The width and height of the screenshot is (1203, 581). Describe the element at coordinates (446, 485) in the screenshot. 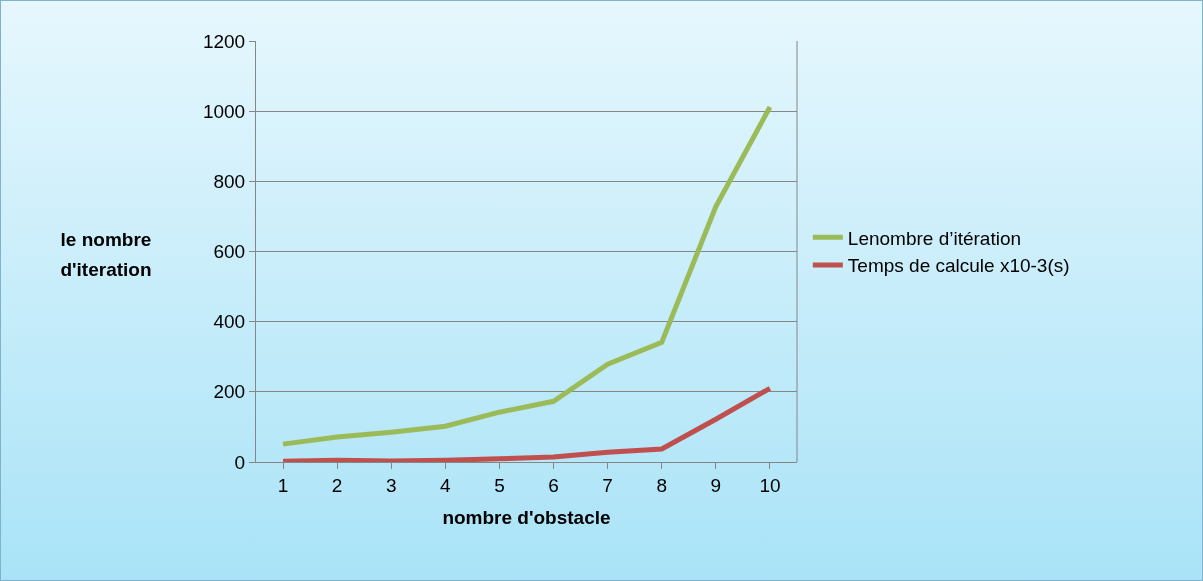

I see `x-tick-label: 4` at that location.